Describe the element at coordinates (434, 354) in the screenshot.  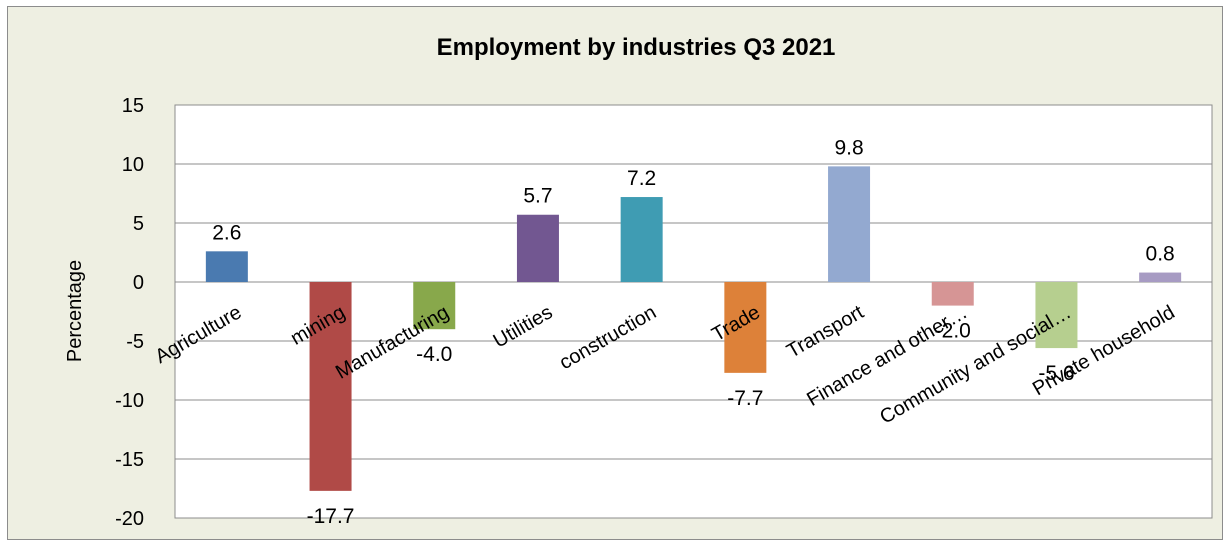
I see `data-label: -4.0` at that location.